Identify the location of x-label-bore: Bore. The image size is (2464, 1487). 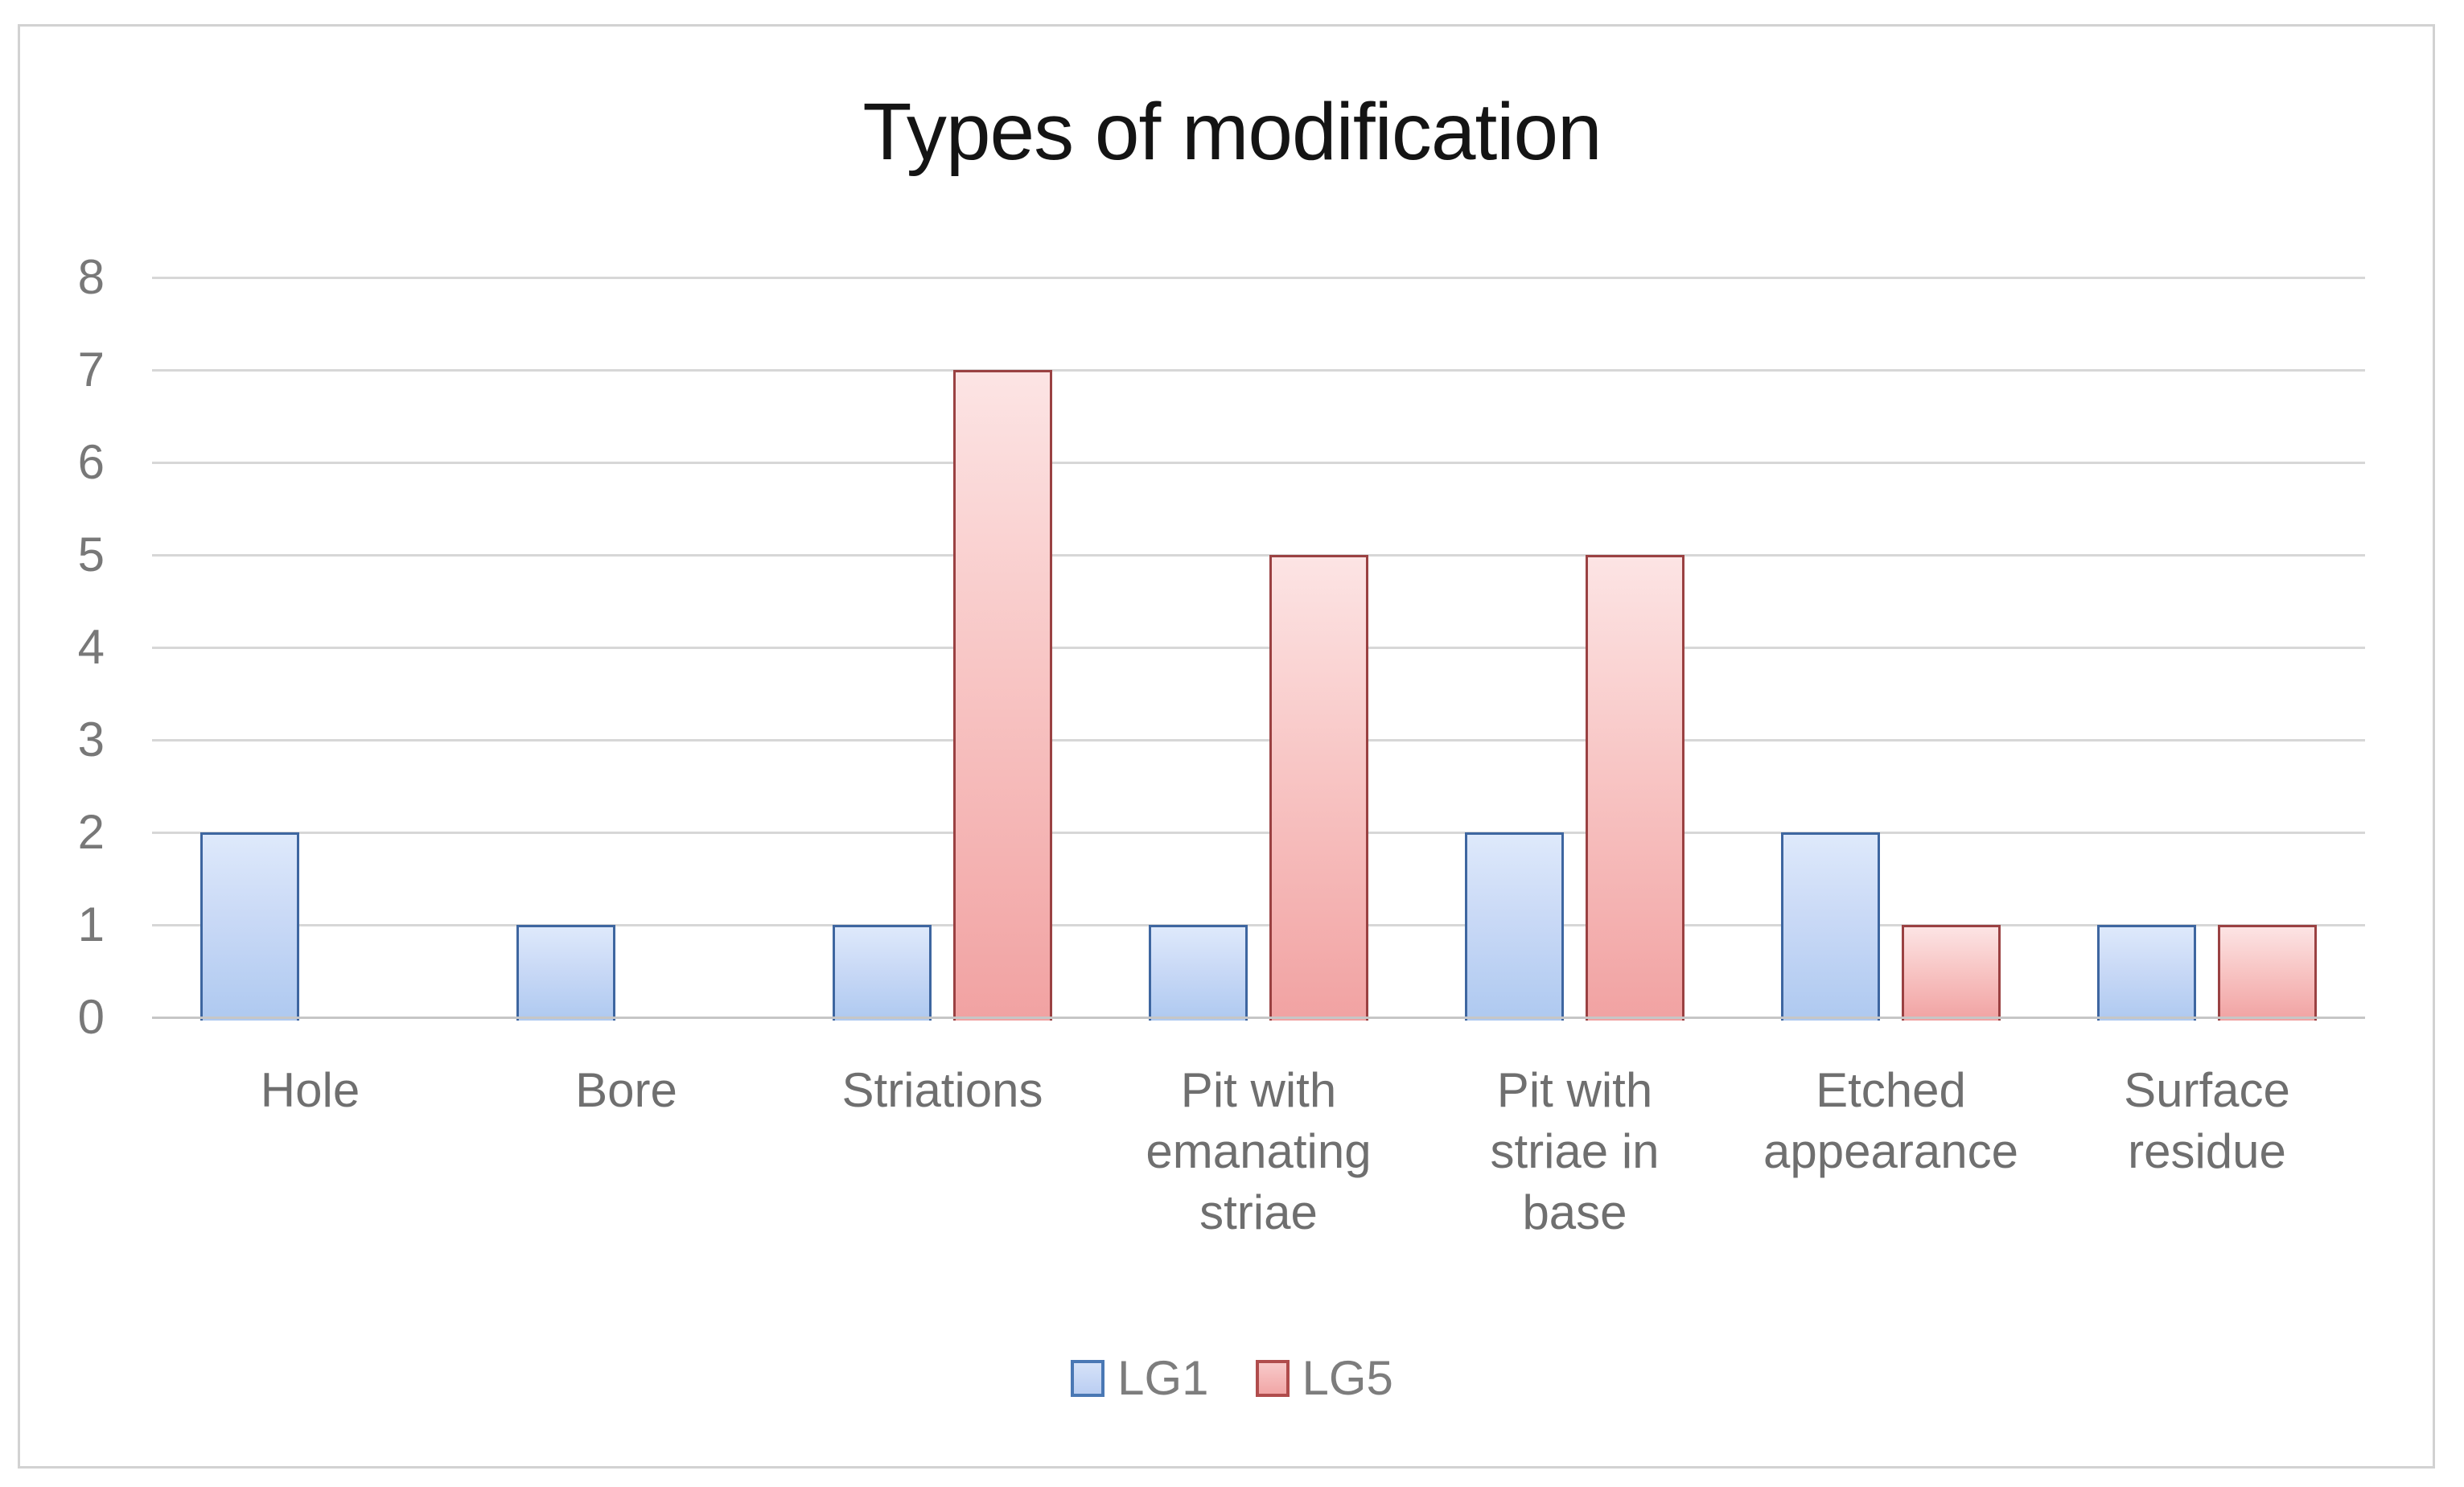
(626, 1090).